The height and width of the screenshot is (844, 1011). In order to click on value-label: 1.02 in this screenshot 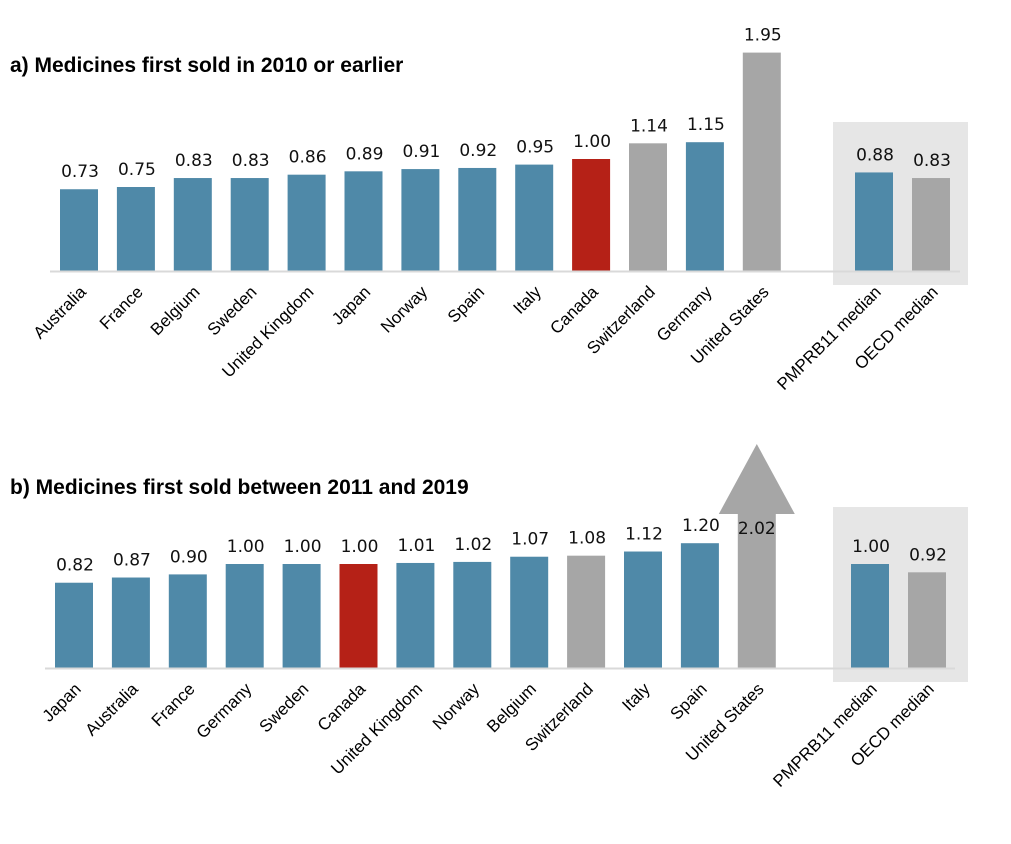, I will do `click(473, 545)`.